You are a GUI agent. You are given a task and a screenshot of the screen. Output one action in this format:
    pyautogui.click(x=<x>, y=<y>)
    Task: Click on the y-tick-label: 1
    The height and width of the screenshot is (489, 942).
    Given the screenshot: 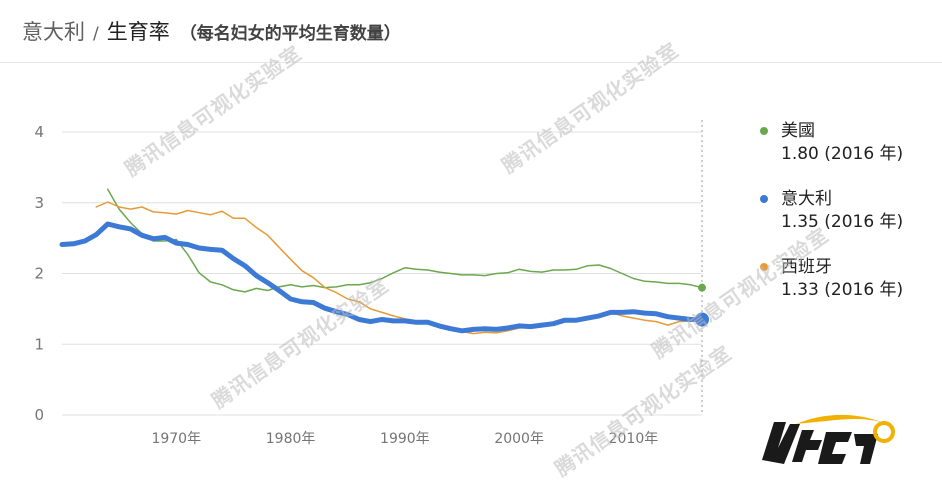 What is the action you would take?
    pyautogui.click(x=39, y=344)
    